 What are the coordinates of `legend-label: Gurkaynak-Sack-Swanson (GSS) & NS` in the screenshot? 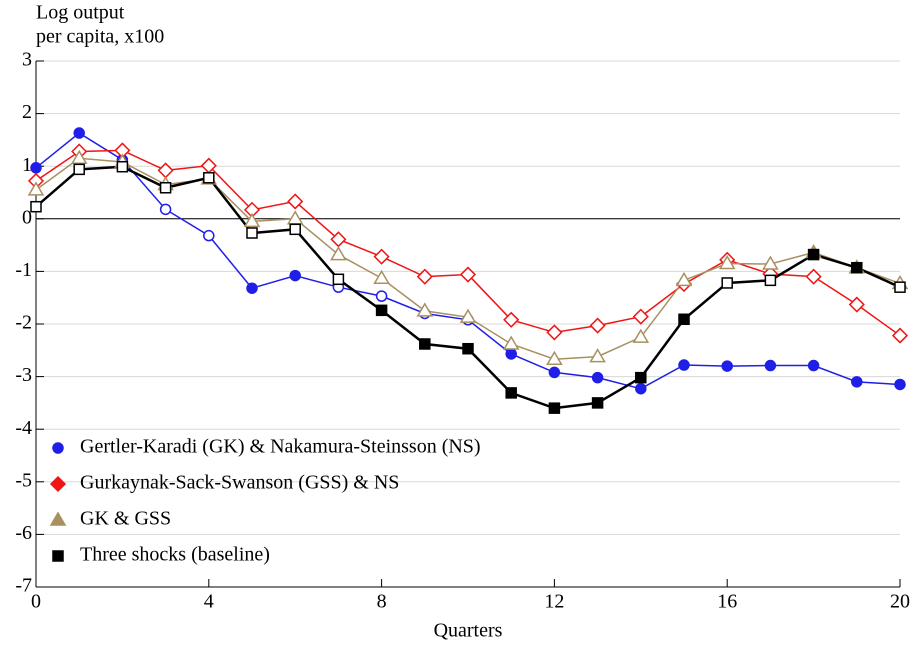 It's located at (239, 483).